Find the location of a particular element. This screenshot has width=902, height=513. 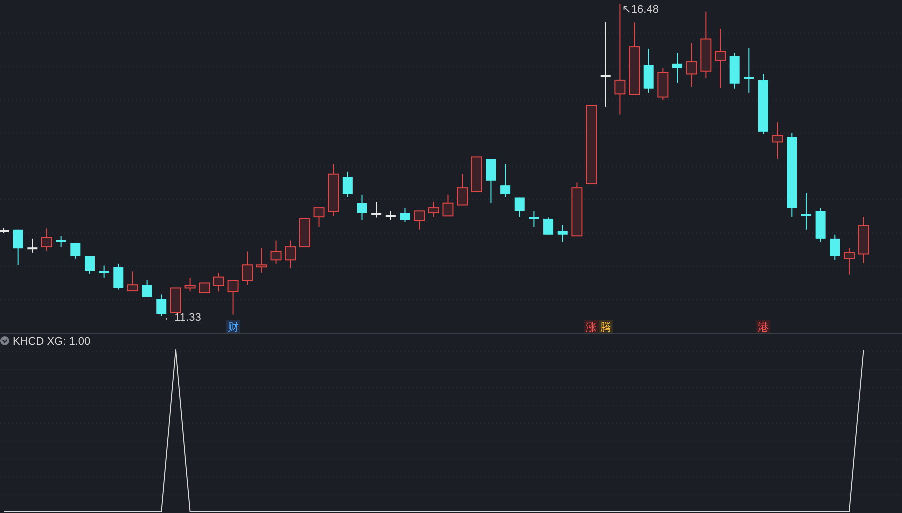

text: 港 is located at coordinates (763, 327).